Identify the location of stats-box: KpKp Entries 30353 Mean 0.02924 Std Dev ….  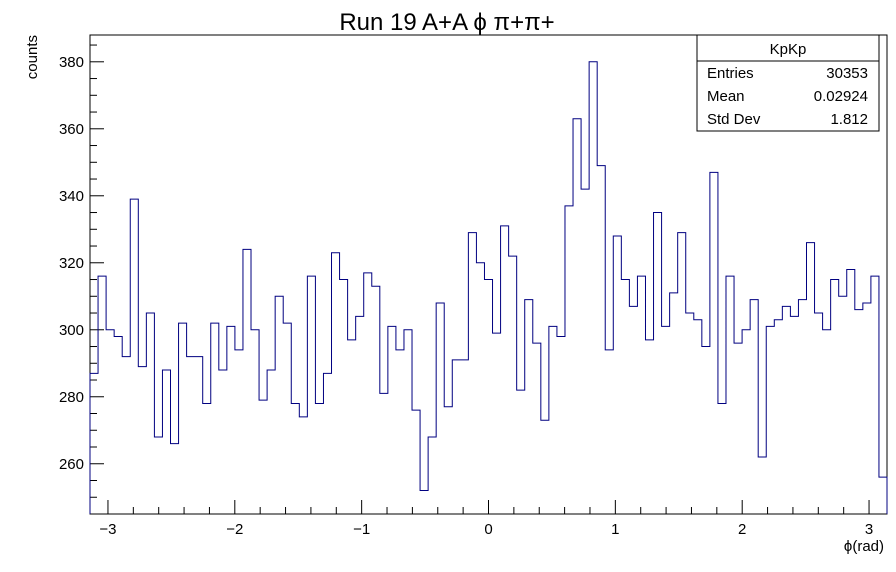
(788, 83).